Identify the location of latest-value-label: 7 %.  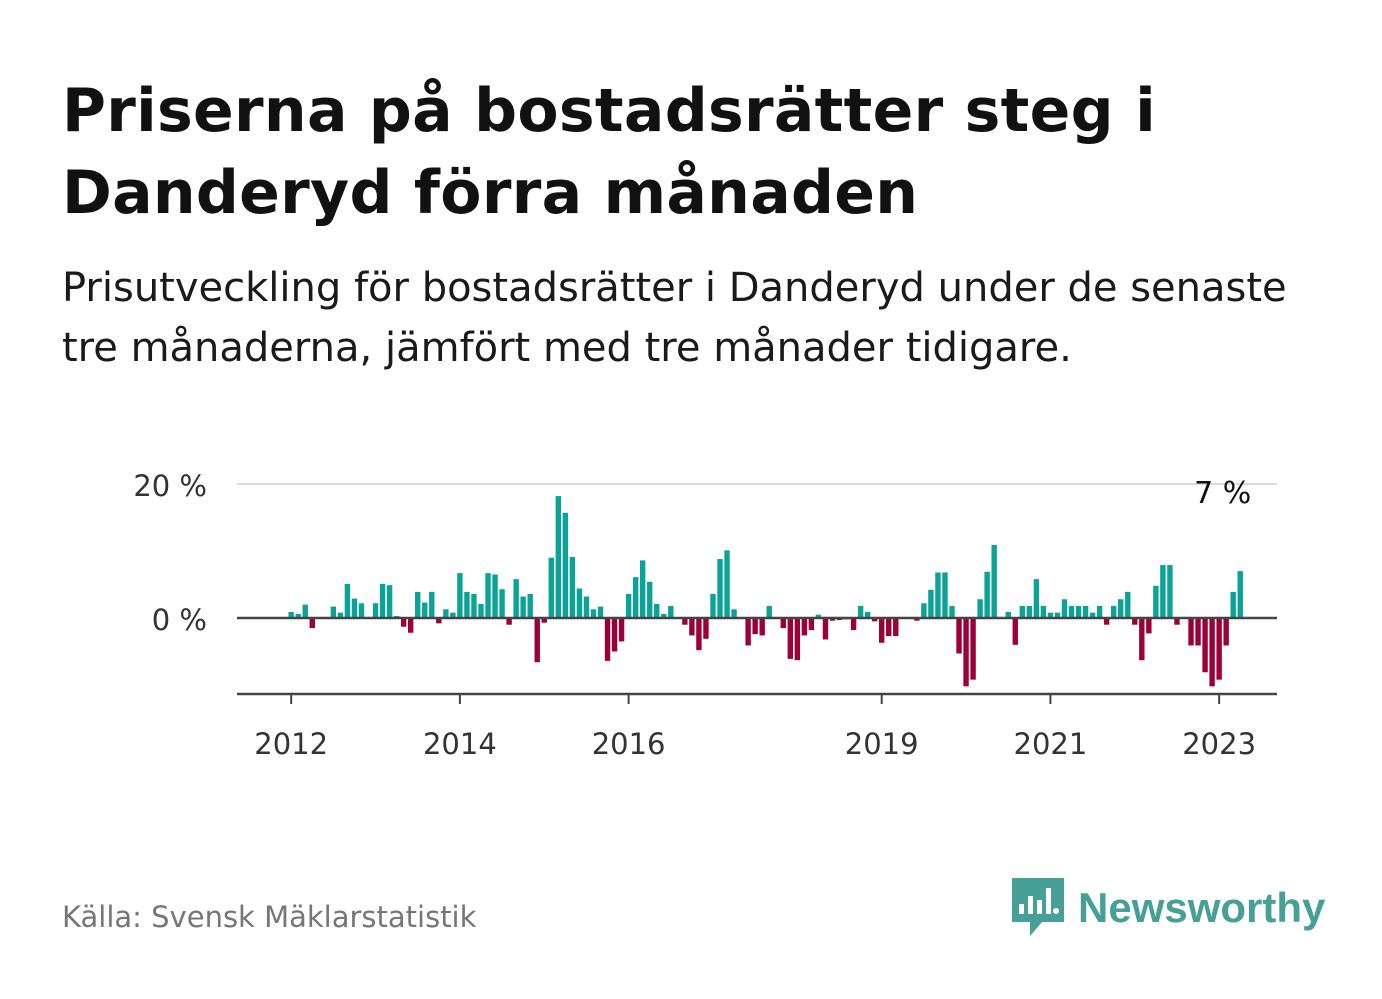
(1222, 493).